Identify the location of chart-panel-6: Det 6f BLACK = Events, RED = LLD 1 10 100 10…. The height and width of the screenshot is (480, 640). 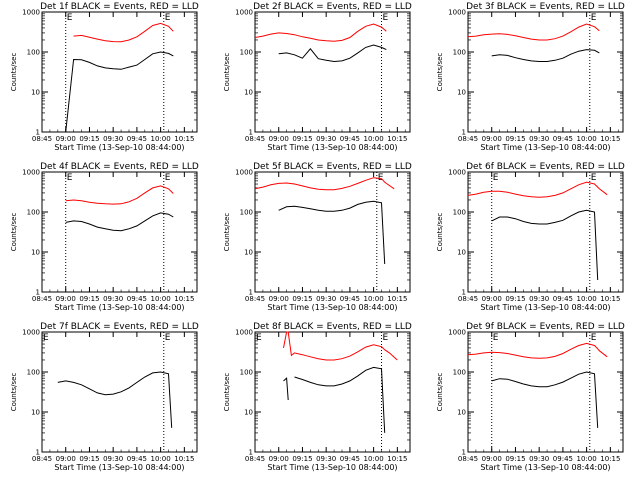
(530, 237).